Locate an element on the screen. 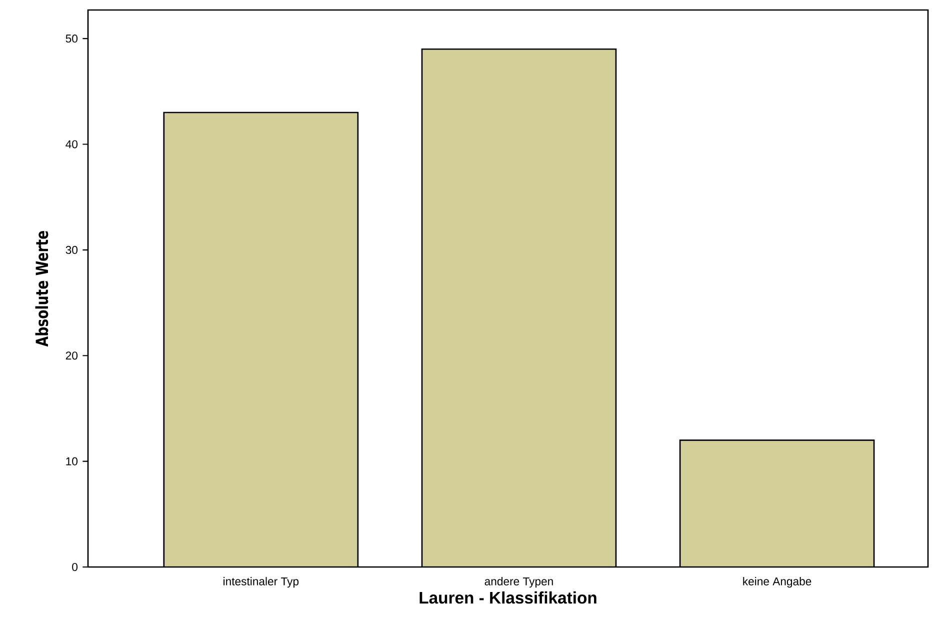 The image size is (940, 633). y-tick-label: 50 is located at coordinates (72, 38).